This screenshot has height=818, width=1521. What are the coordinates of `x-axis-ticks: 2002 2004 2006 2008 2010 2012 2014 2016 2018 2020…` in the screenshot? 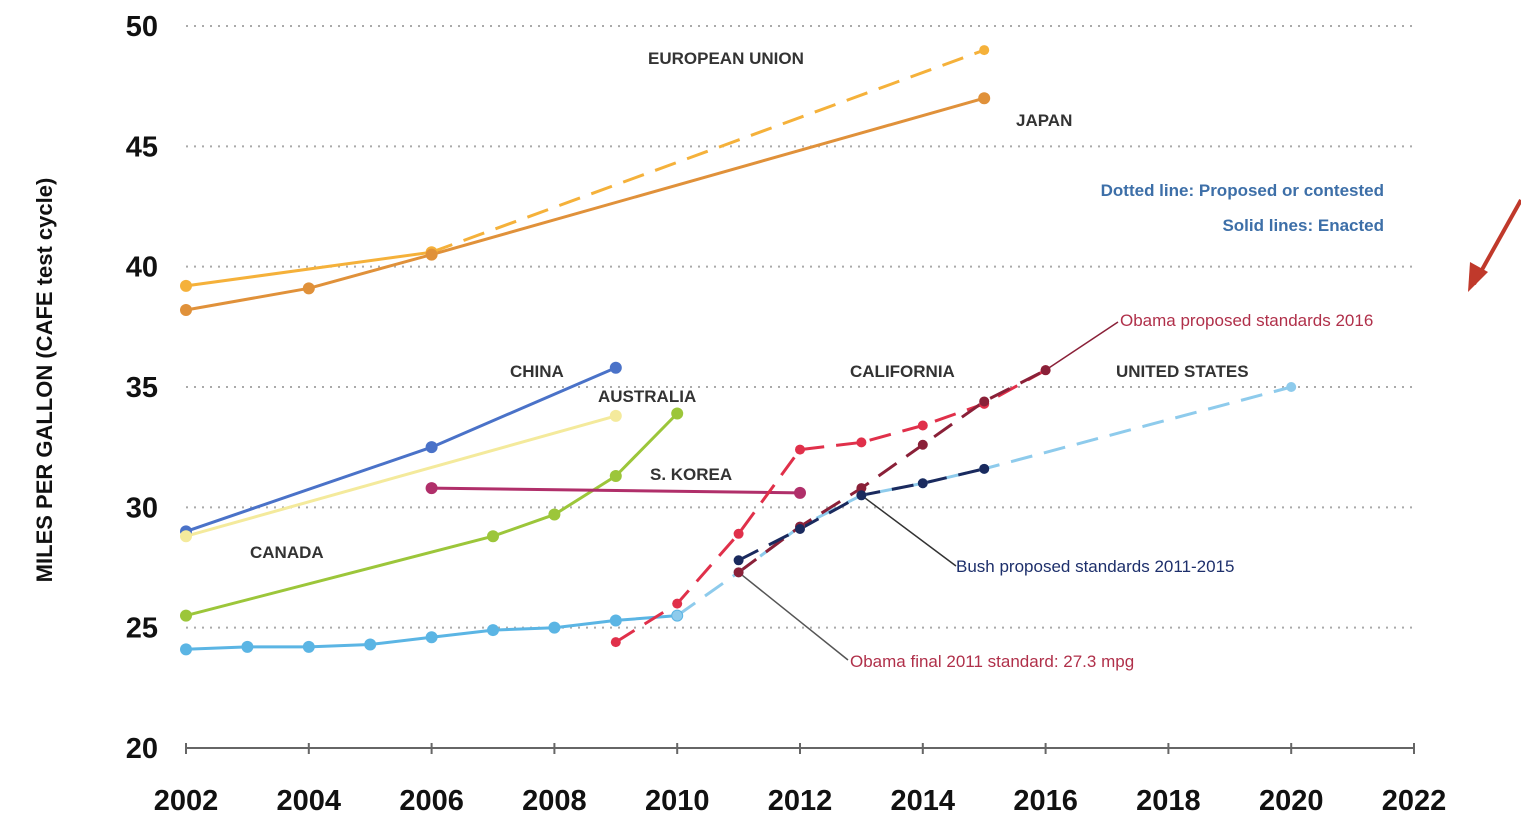 It's located at (800, 801).